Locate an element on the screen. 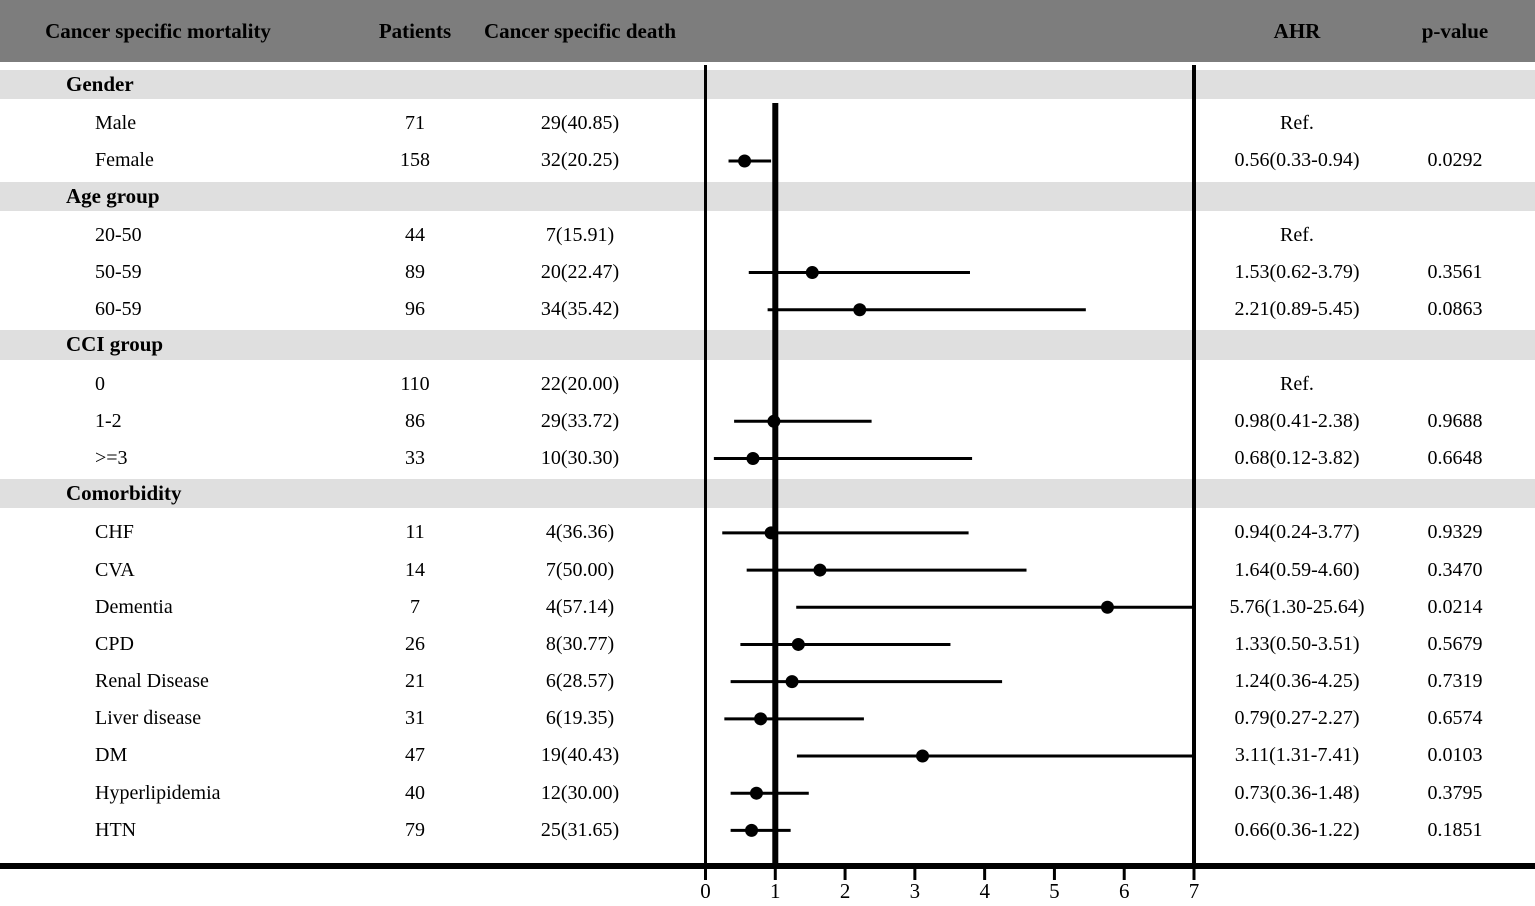 This screenshot has width=1535, height=906. row-label: CVA is located at coordinates (115, 569).